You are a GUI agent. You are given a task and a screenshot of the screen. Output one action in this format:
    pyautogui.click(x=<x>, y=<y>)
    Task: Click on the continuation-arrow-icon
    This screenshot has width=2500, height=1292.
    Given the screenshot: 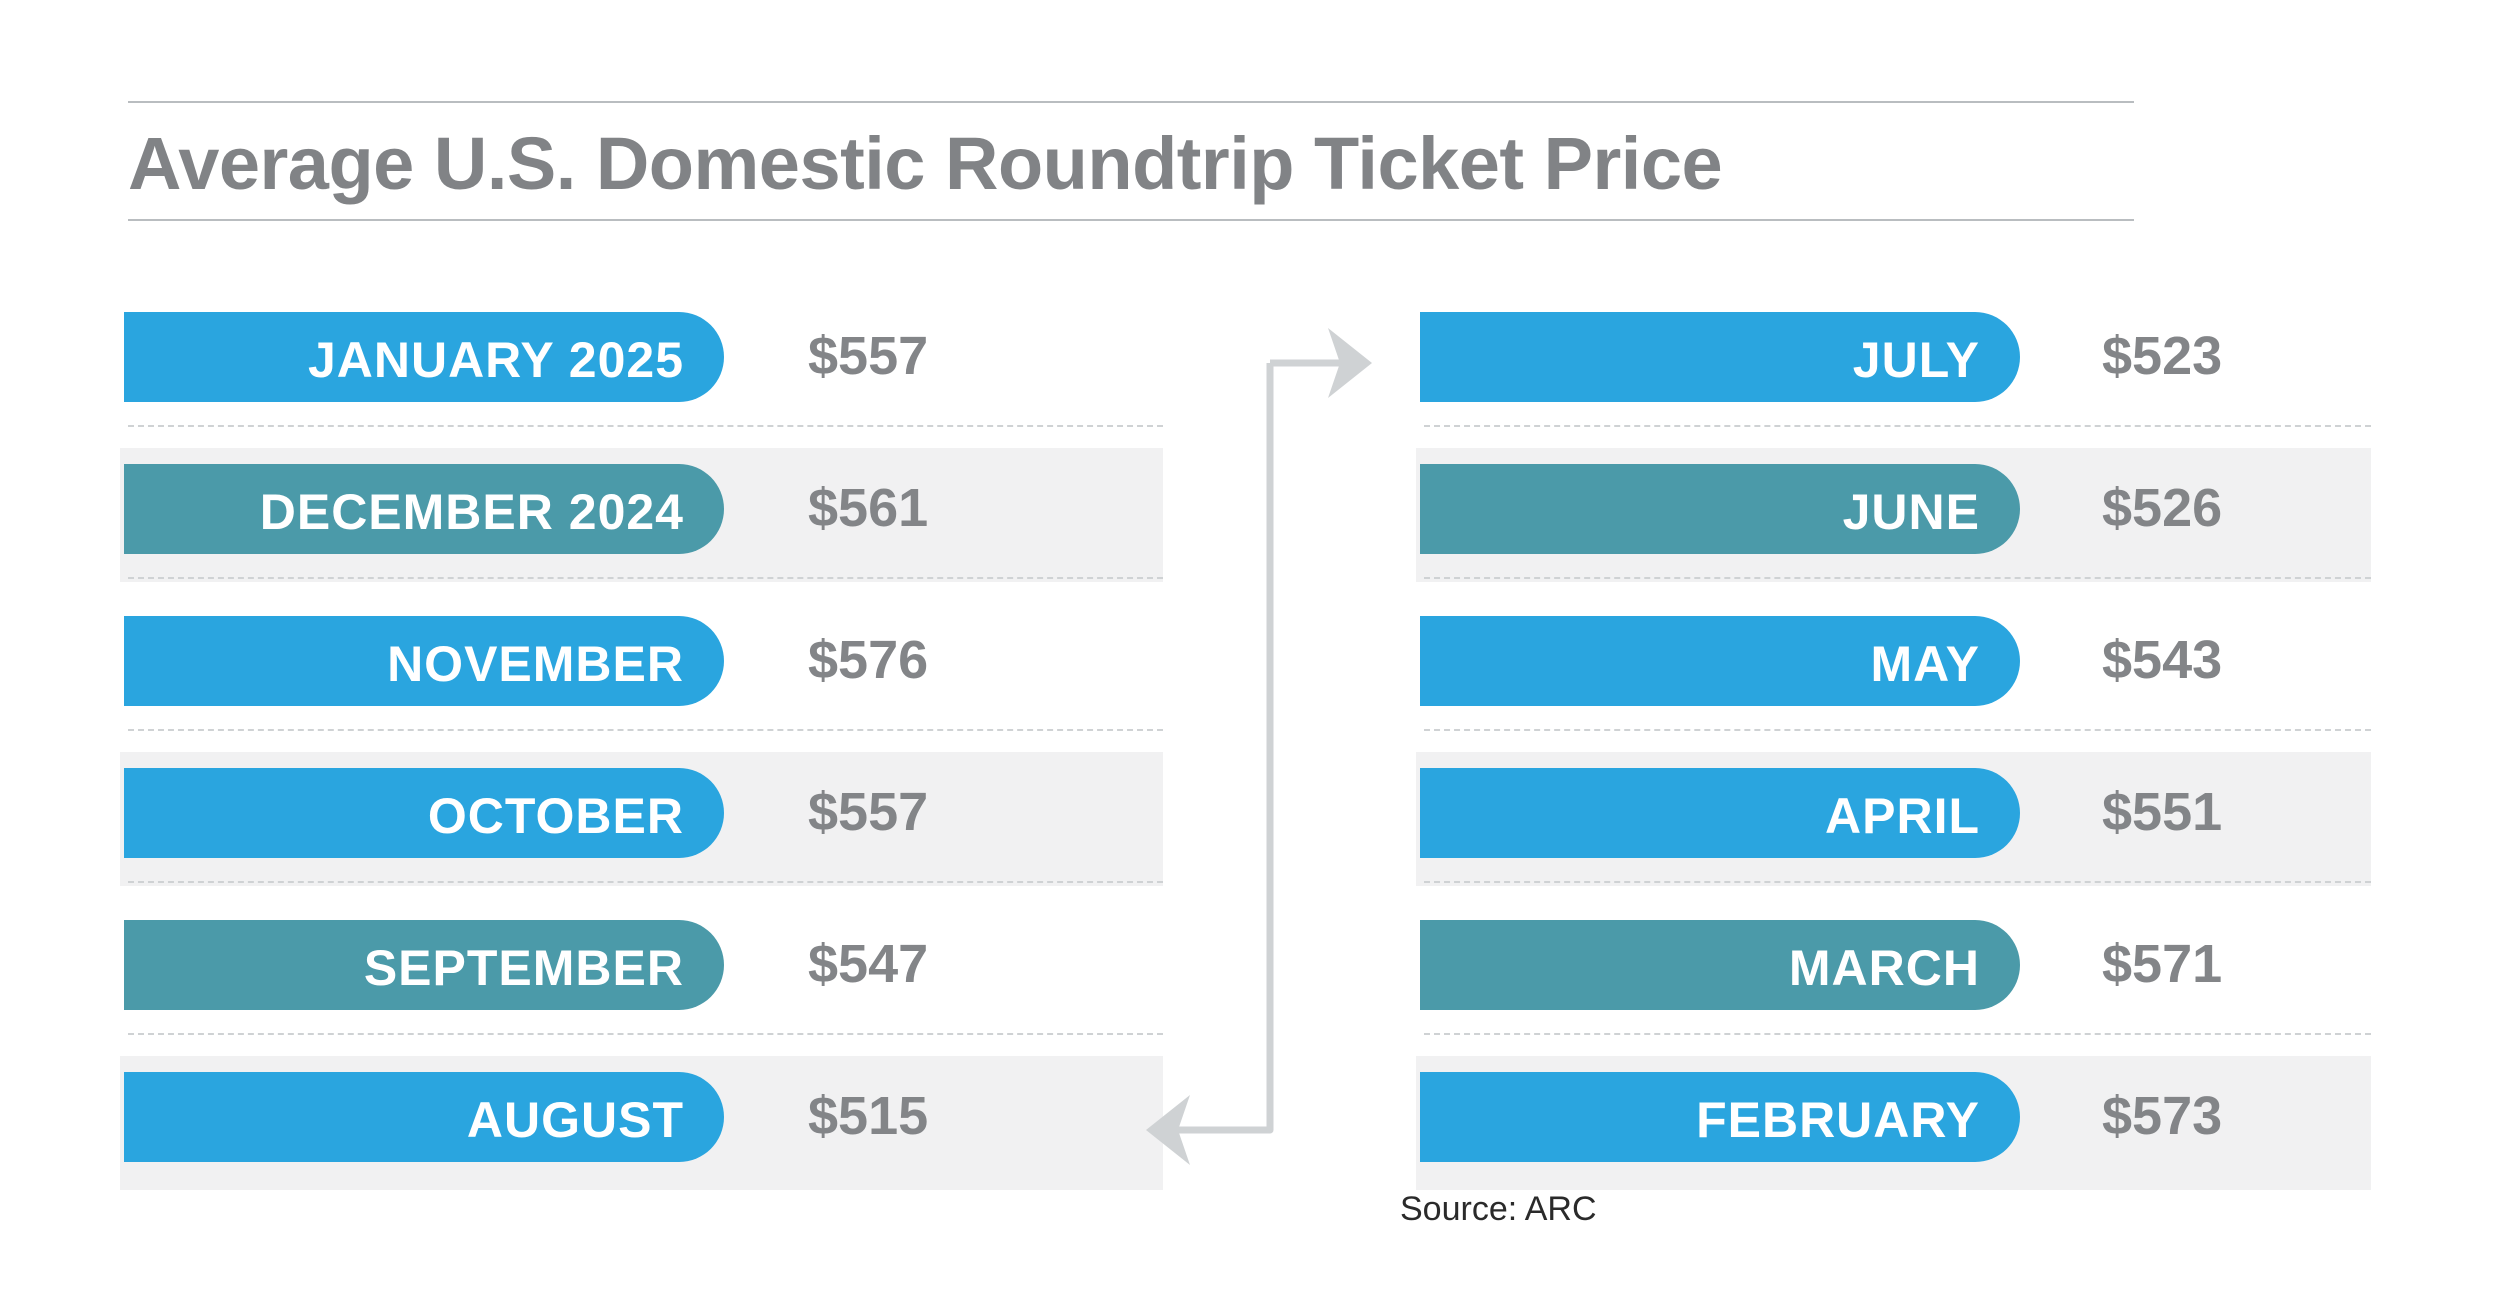 What is the action you would take?
    pyautogui.click(x=1259, y=746)
    